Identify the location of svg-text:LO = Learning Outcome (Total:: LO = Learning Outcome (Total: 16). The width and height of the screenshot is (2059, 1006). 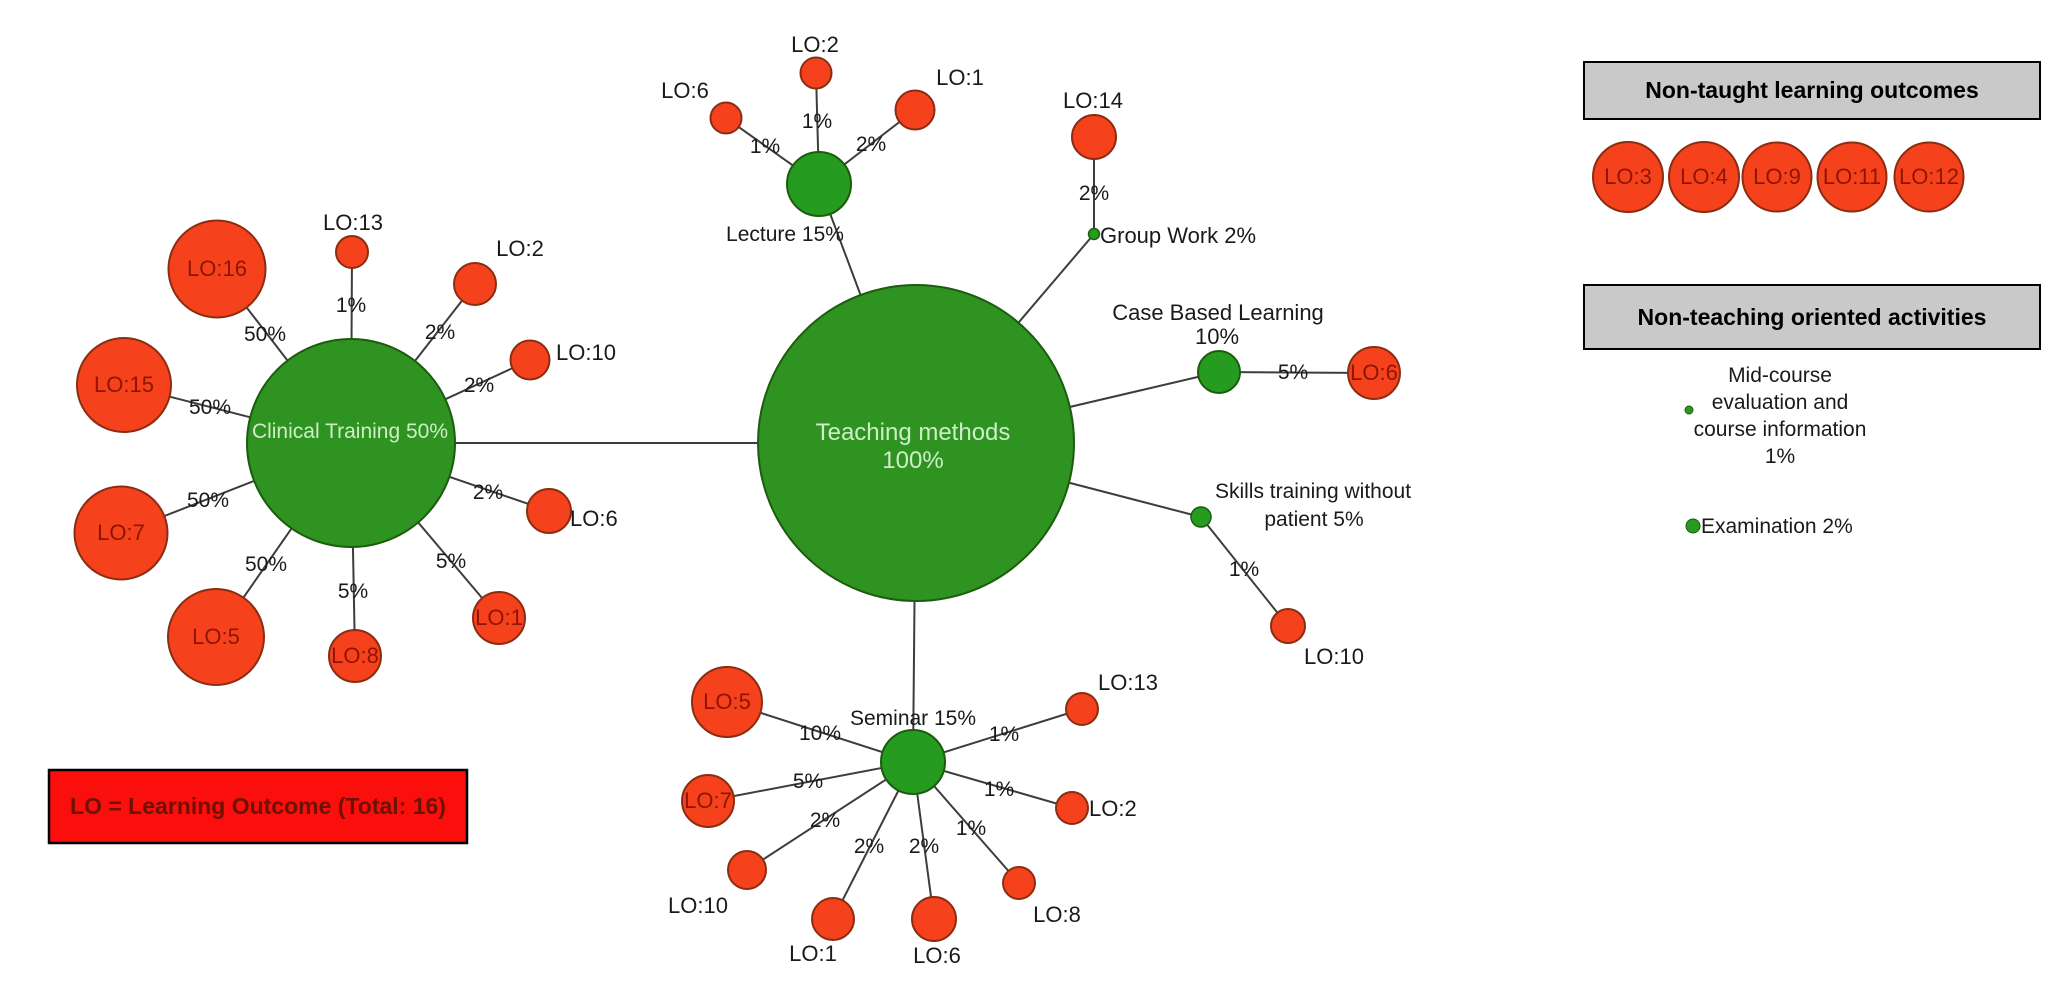
(258, 806).